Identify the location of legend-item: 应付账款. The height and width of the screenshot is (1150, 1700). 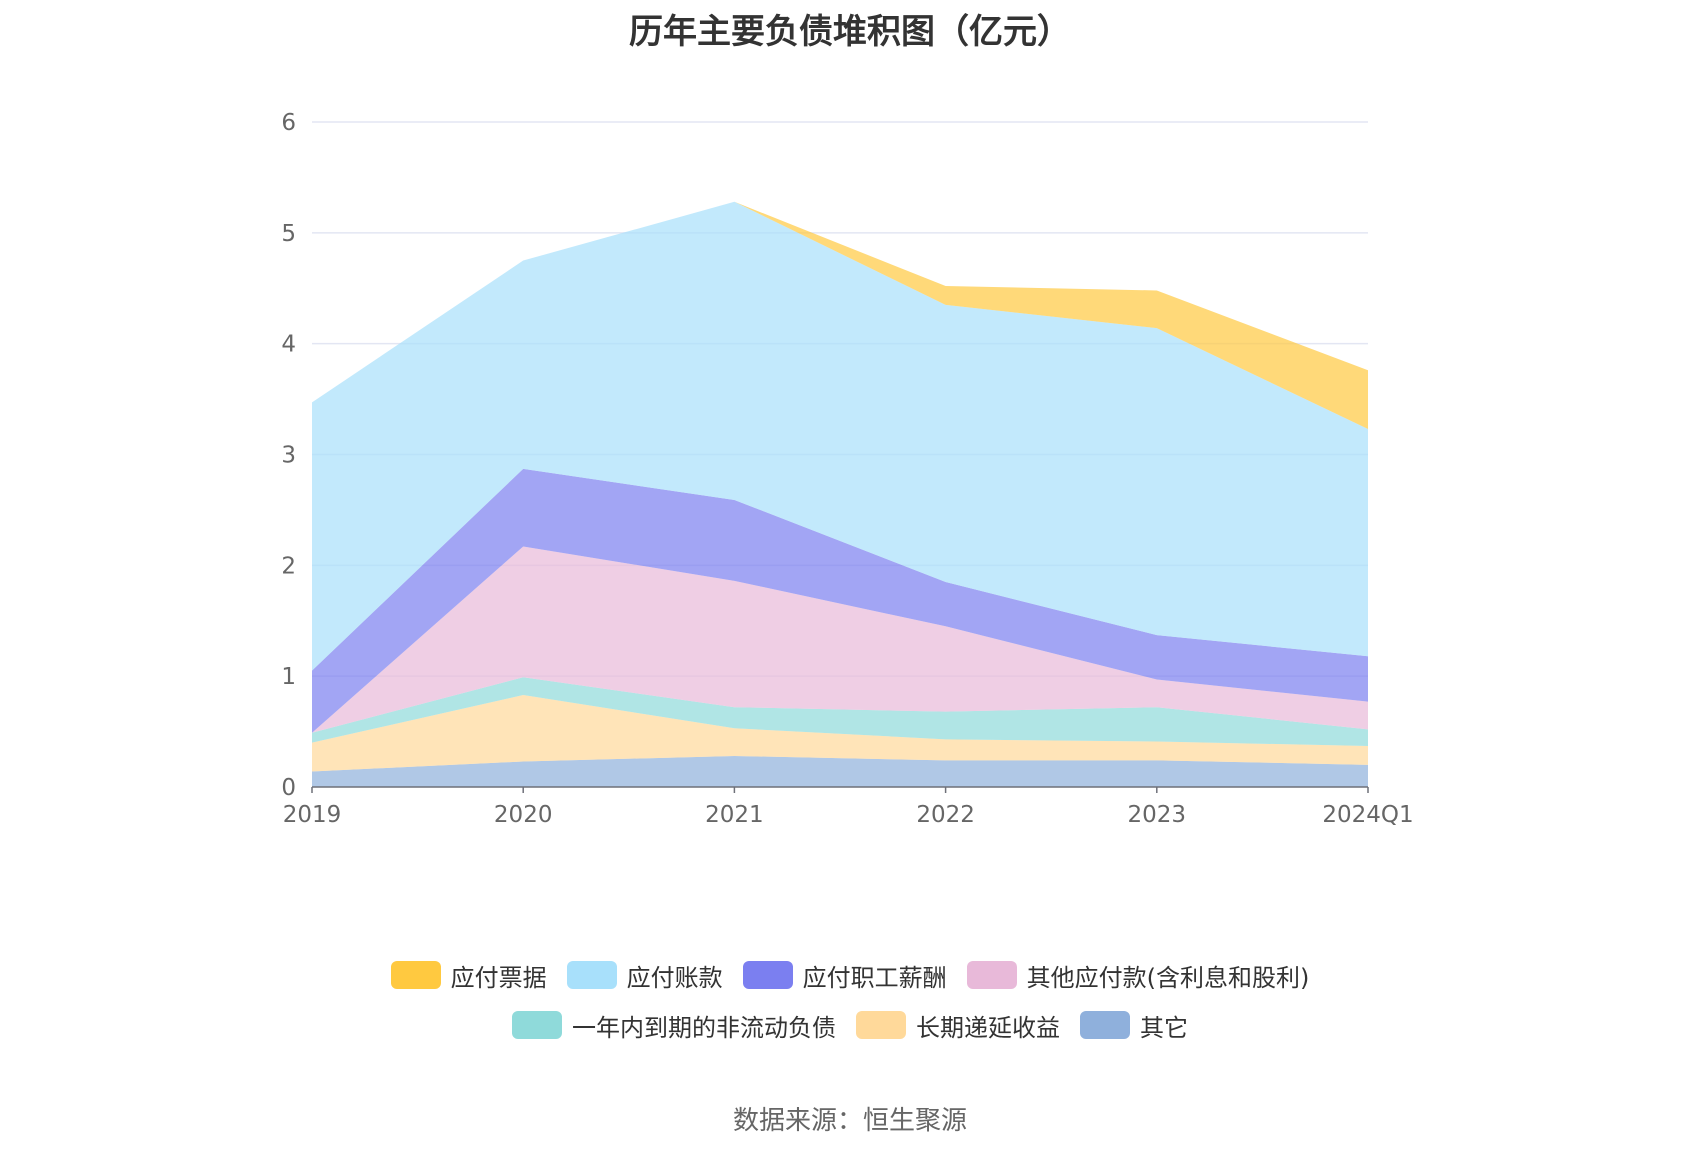
(644, 975).